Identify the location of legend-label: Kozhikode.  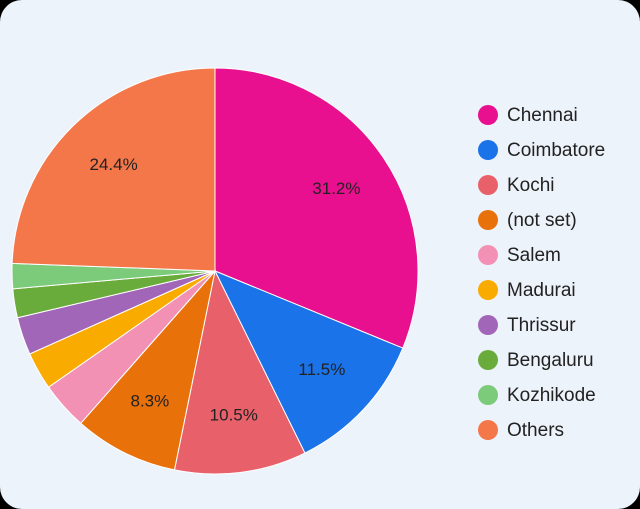
(551, 395).